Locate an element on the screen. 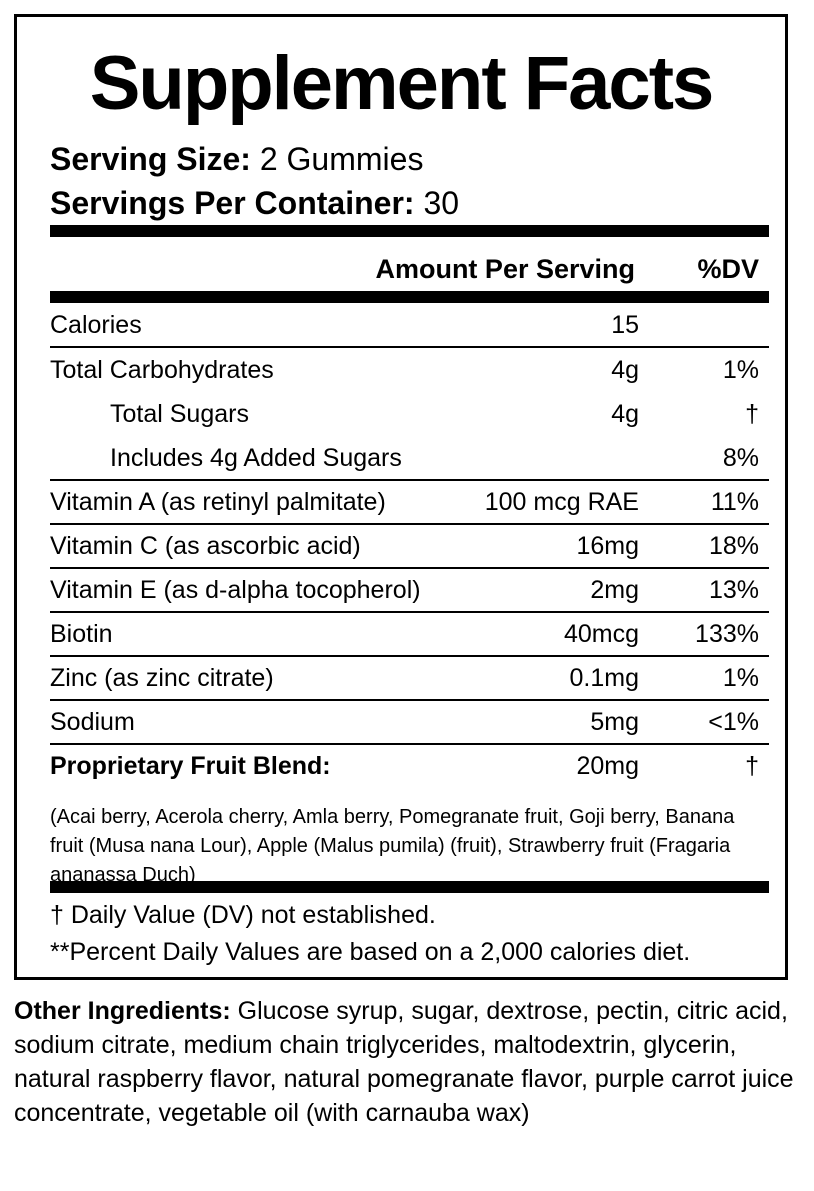 This screenshot has width=814, height=1191. blend-amount: 20mg is located at coordinates (607, 766).